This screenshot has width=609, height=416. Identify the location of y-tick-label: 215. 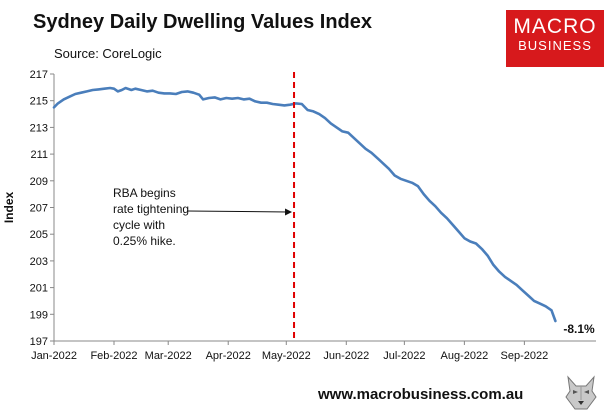
(39, 102).